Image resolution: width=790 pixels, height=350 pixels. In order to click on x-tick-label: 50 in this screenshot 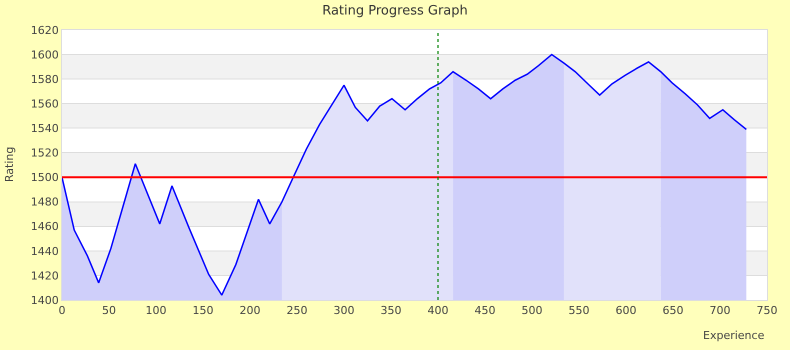, I will do `click(109, 311)`.